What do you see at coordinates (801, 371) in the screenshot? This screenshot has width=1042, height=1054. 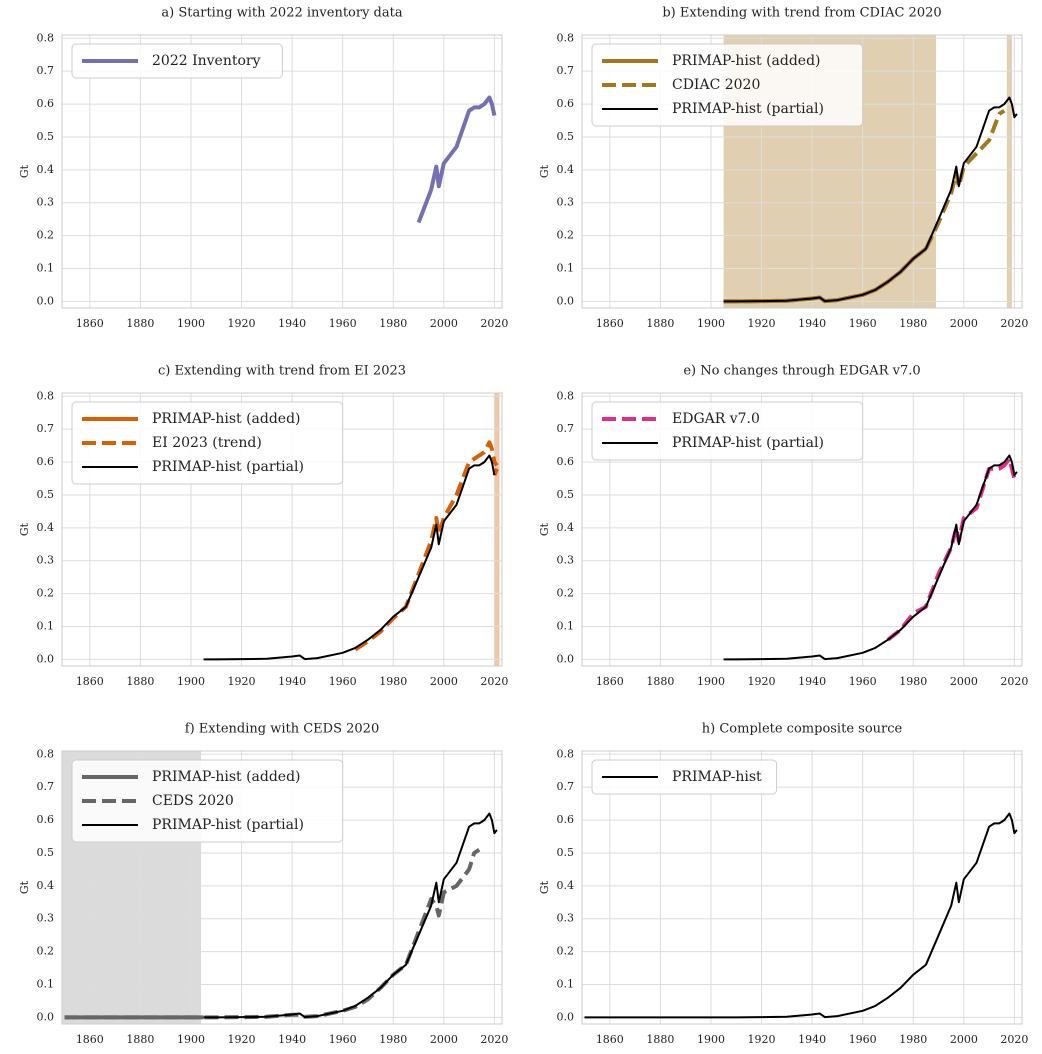 I see `chart-title: e) No changes through EDGAR v7.0` at bounding box center [801, 371].